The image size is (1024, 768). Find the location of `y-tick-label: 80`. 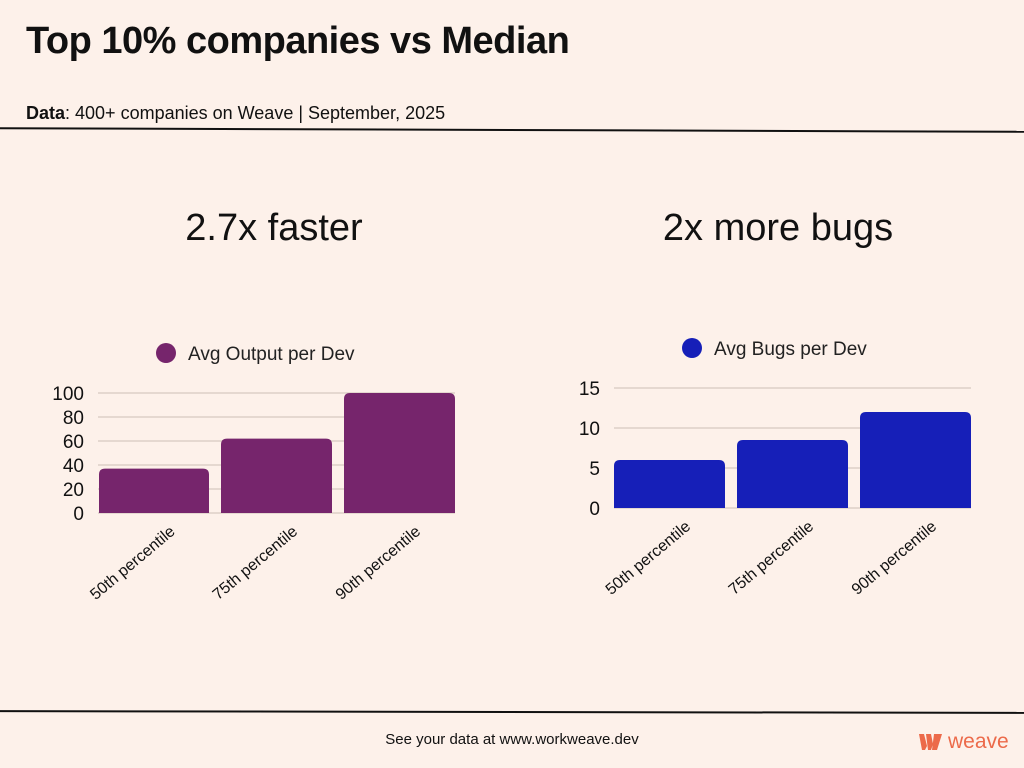

y-tick-label: 80 is located at coordinates (73, 418).